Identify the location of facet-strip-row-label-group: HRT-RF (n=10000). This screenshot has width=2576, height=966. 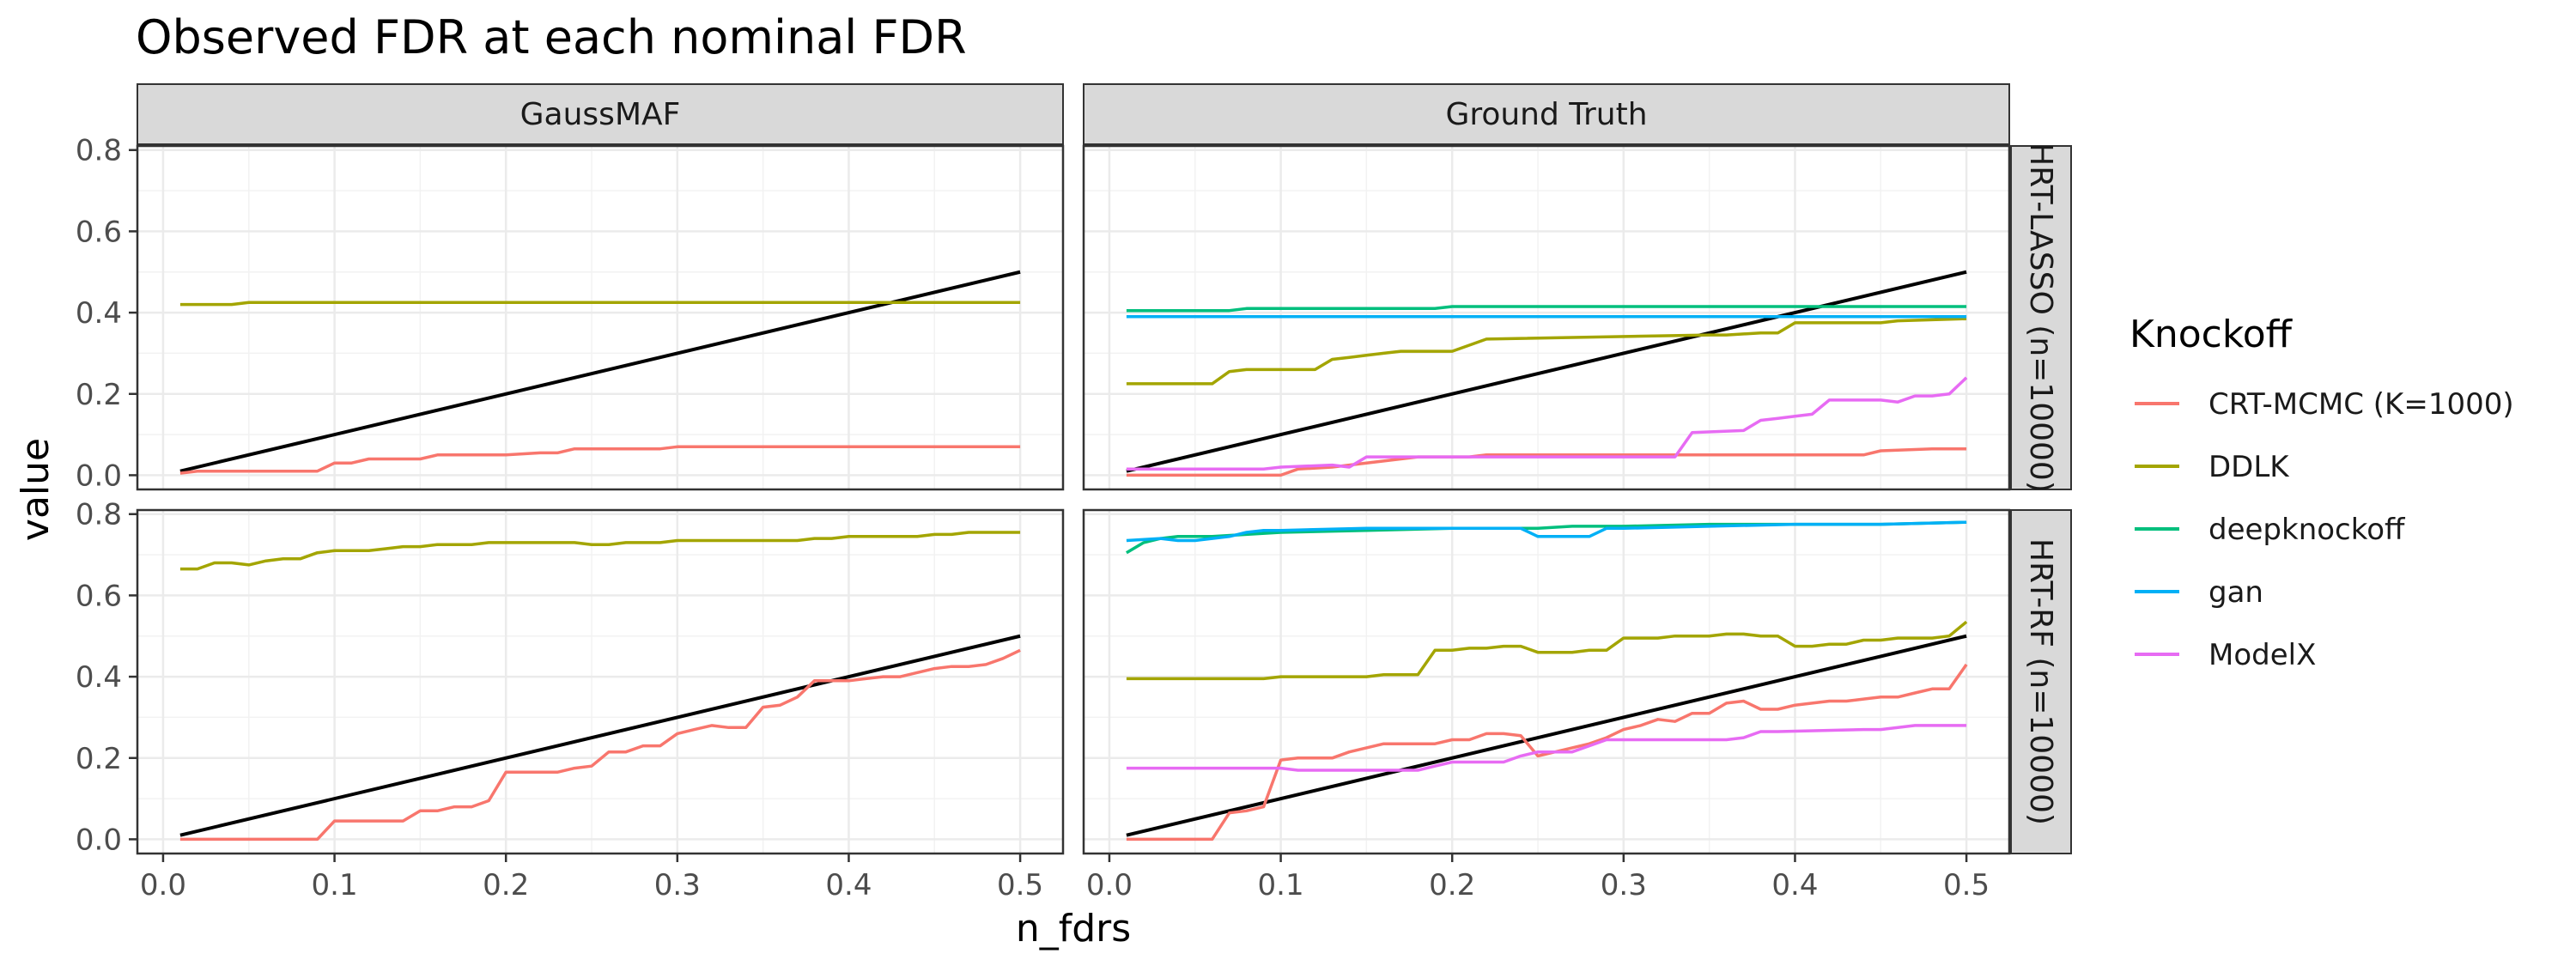
(2041, 682).